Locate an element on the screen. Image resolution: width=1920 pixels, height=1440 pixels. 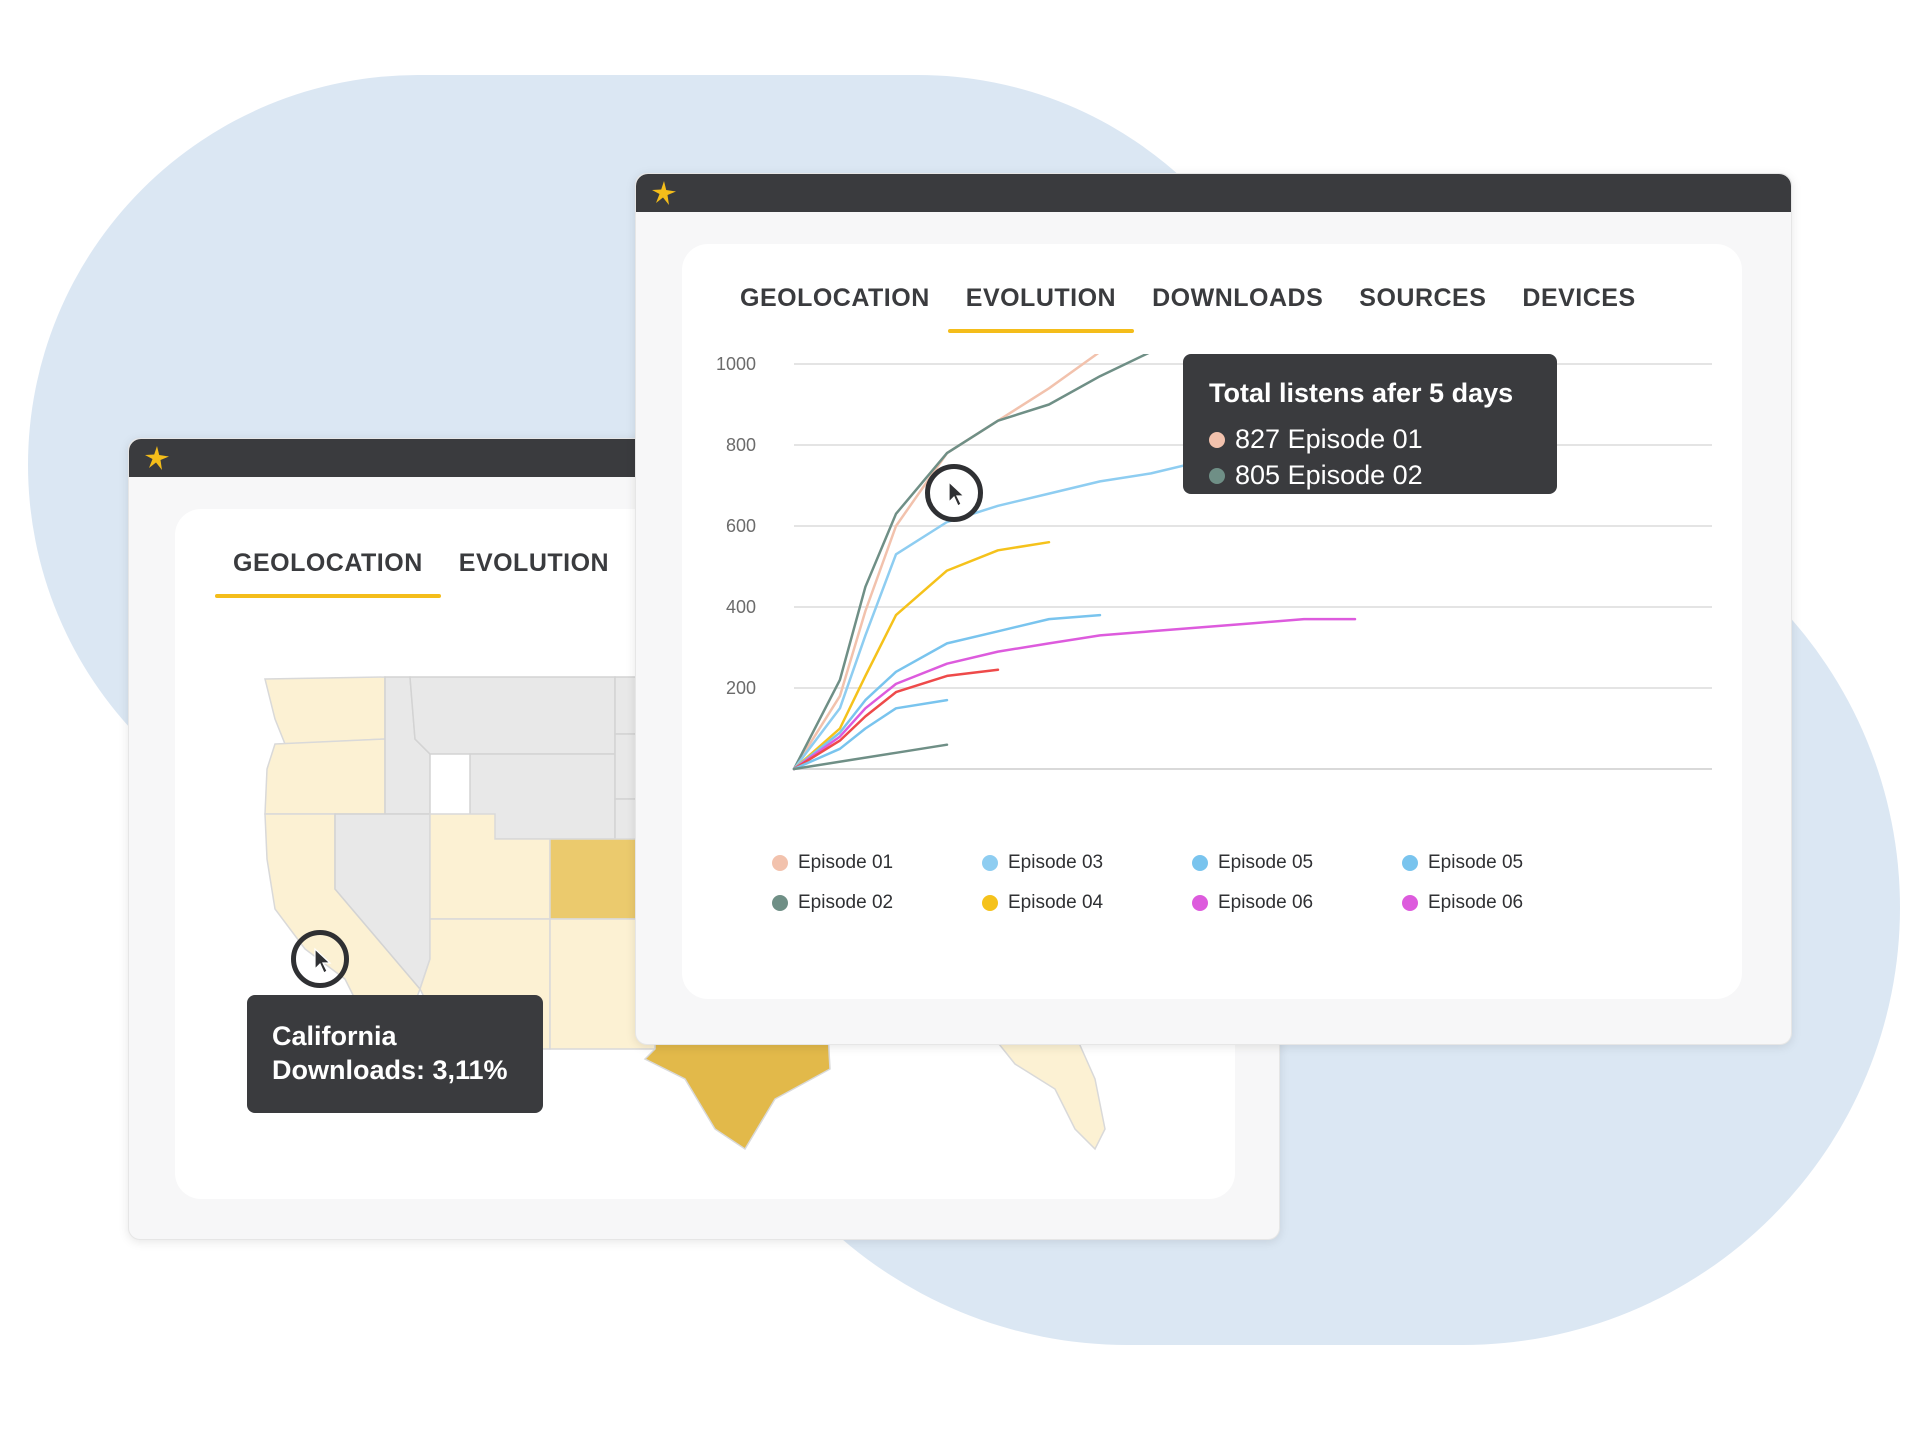
y-tick-label: 800 is located at coordinates (741, 445).